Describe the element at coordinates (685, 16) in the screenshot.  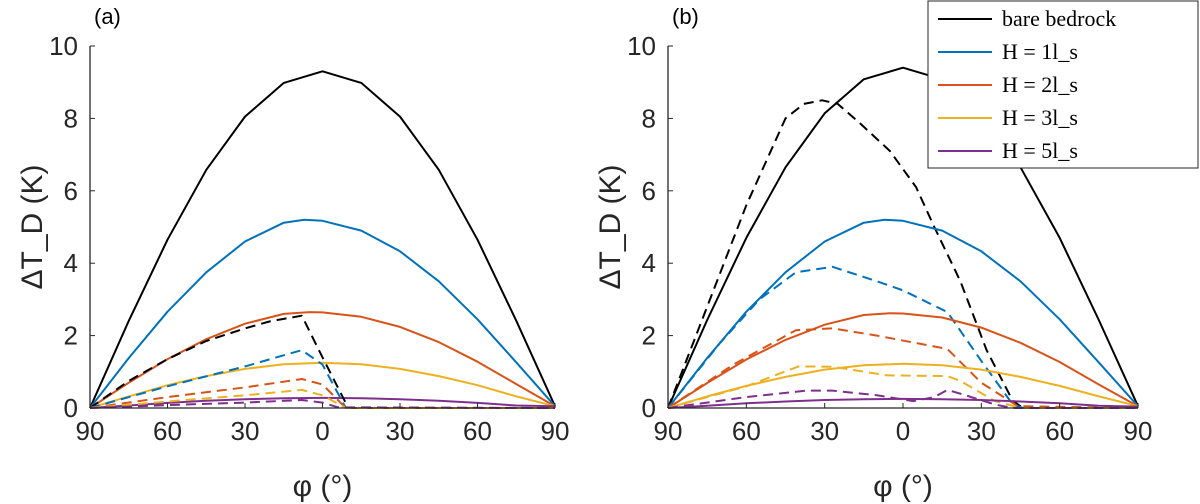
I see `panel-label: (b)` at that location.